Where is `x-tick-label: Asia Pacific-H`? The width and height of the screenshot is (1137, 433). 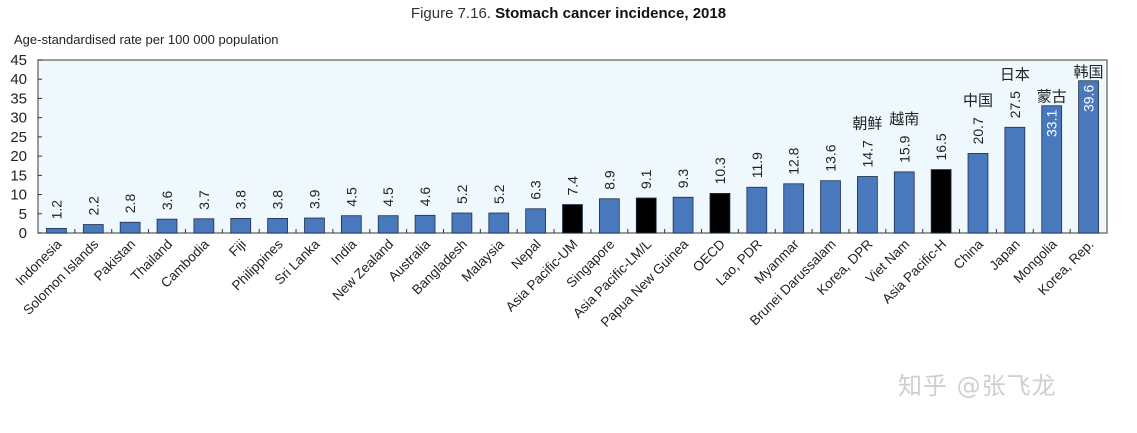
x-tick-label: Asia Pacific-H is located at coordinates (914, 272).